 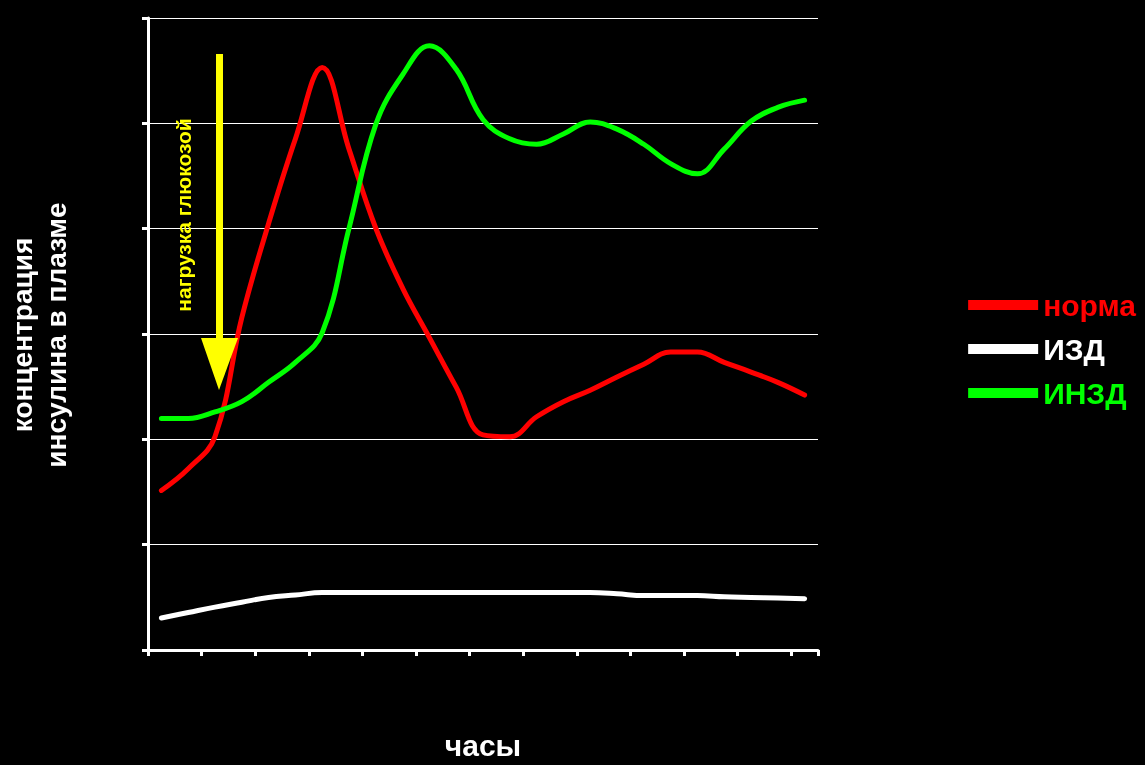 What do you see at coordinates (39, 335) in the screenshot?
I see `y-axis-title: концентрация инсулина в плазме` at bounding box center [39, 335].